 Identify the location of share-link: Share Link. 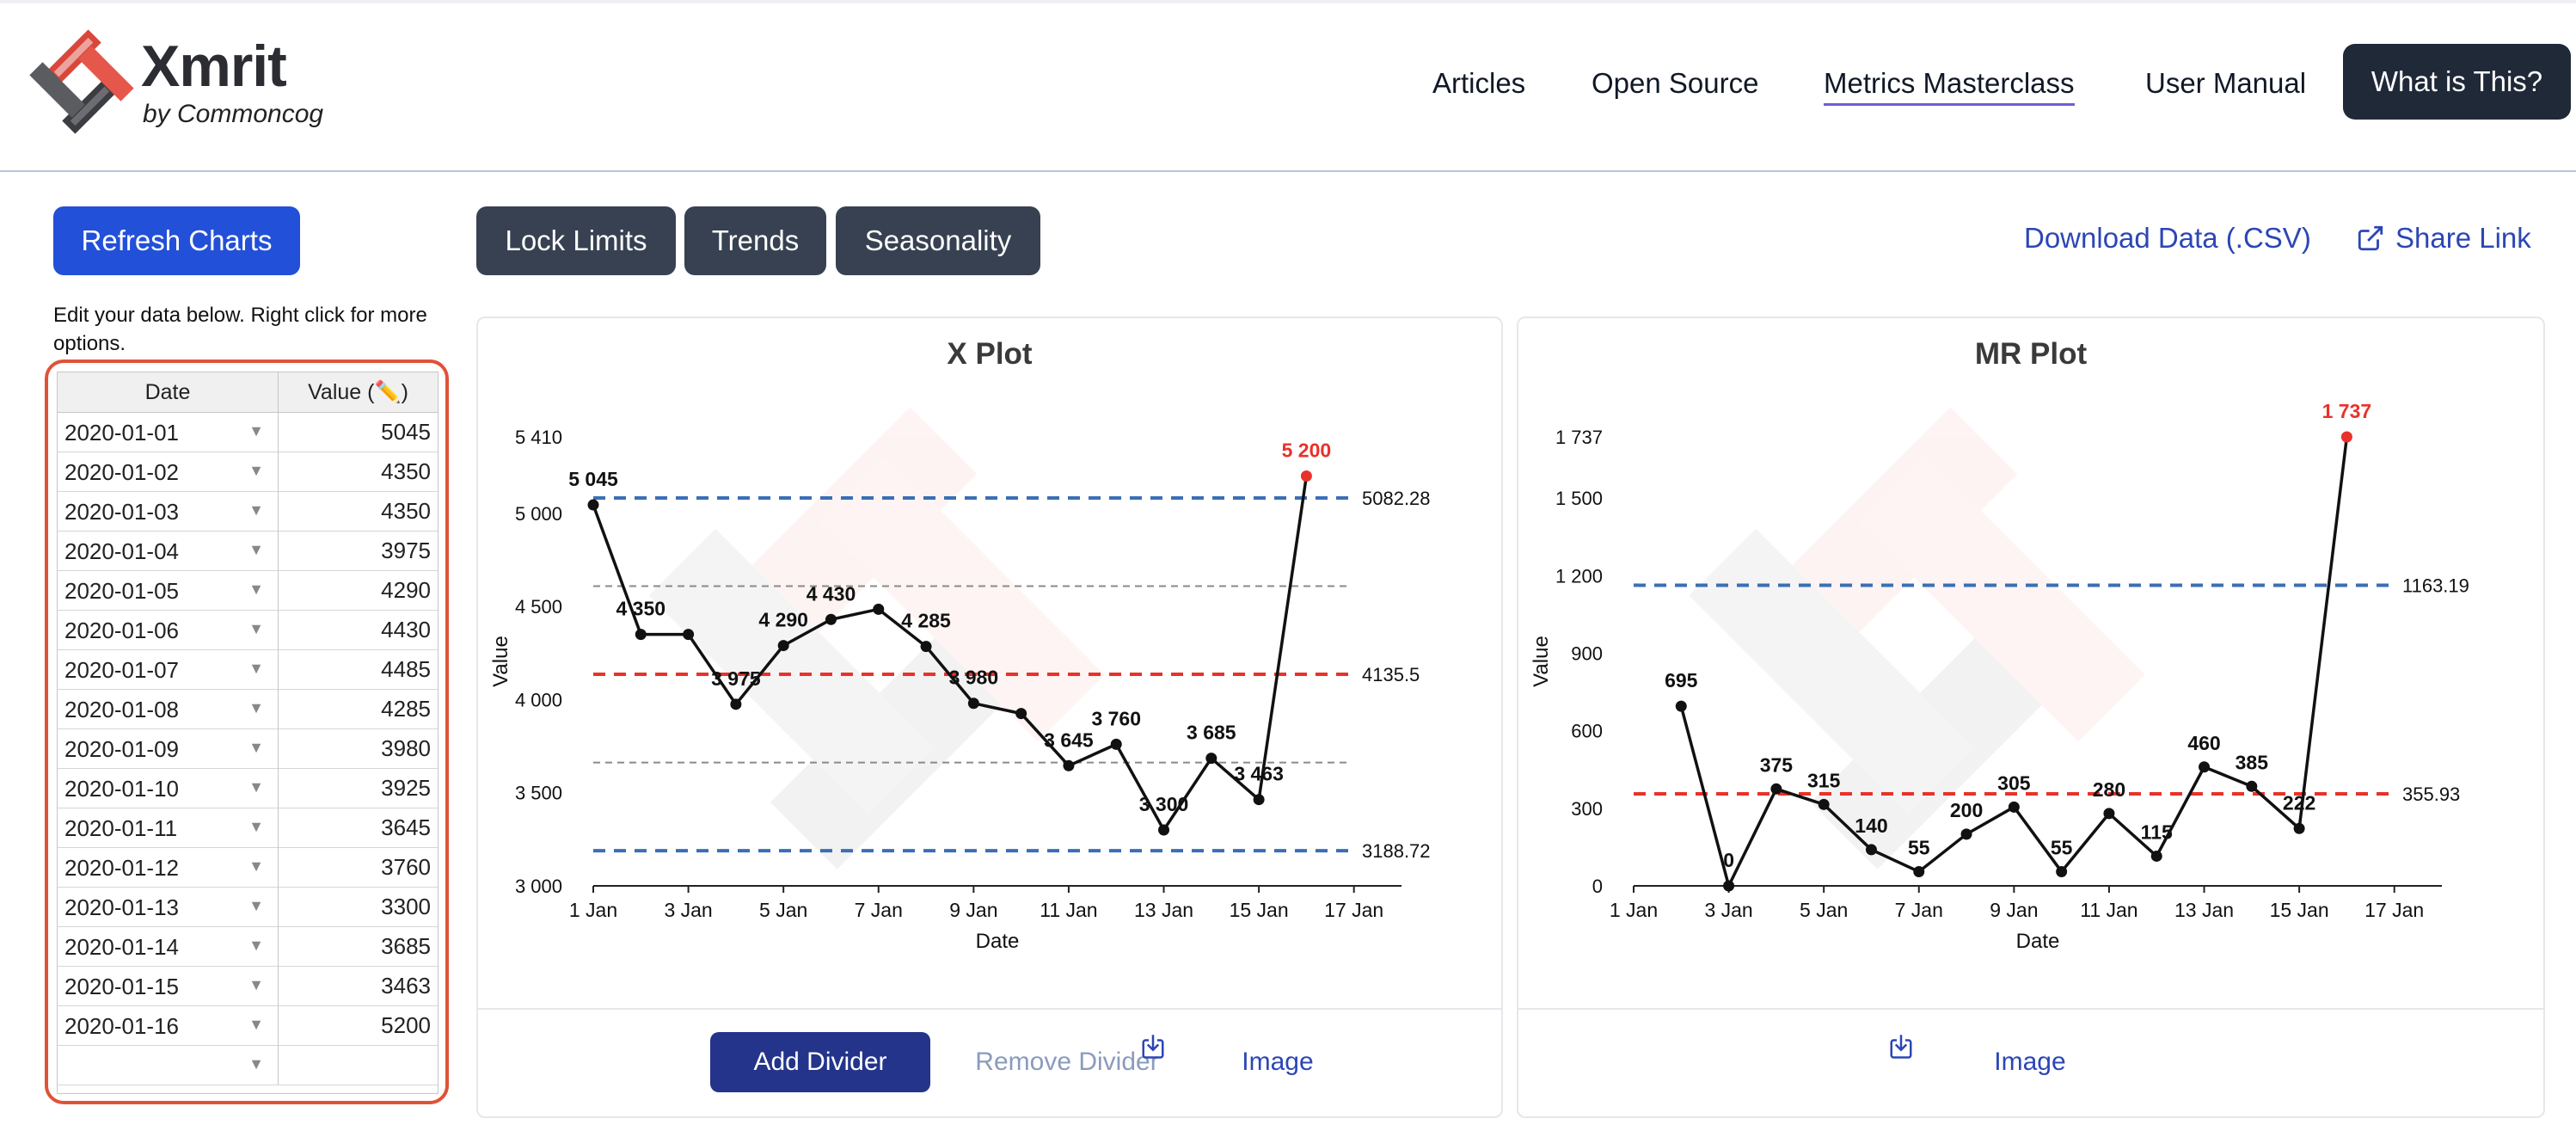
(2443, 238).